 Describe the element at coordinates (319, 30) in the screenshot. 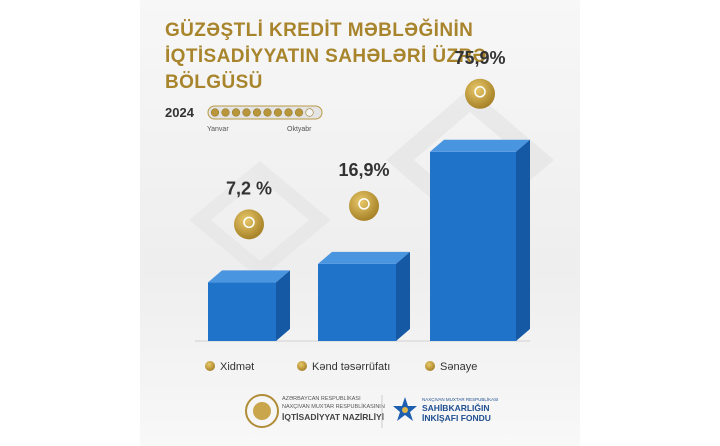

I see `title-line: GÜZƏŞTLİ KREDİT MƏBLƏĞİNİN` at that location.